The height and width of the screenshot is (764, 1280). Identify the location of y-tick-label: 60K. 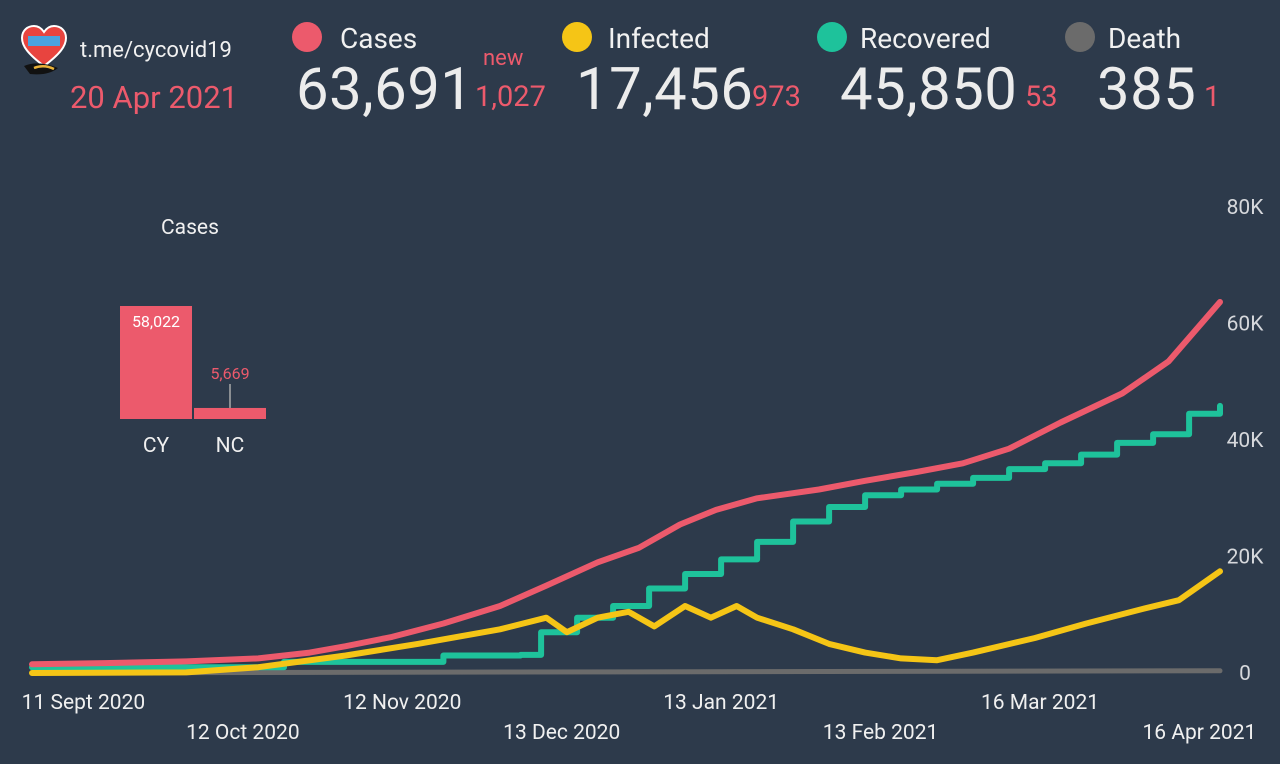
(1246, 325).